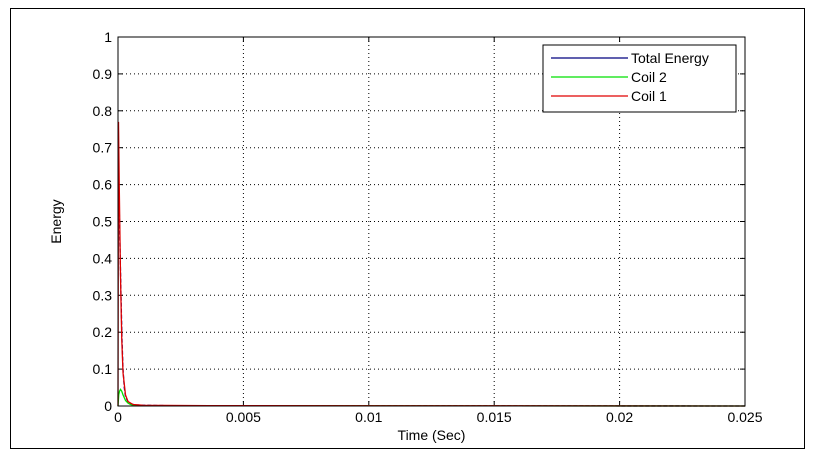 The height and width of the screenshot is (456, 817). I want to click on legend-label: Total Energy, so click(670, 58).